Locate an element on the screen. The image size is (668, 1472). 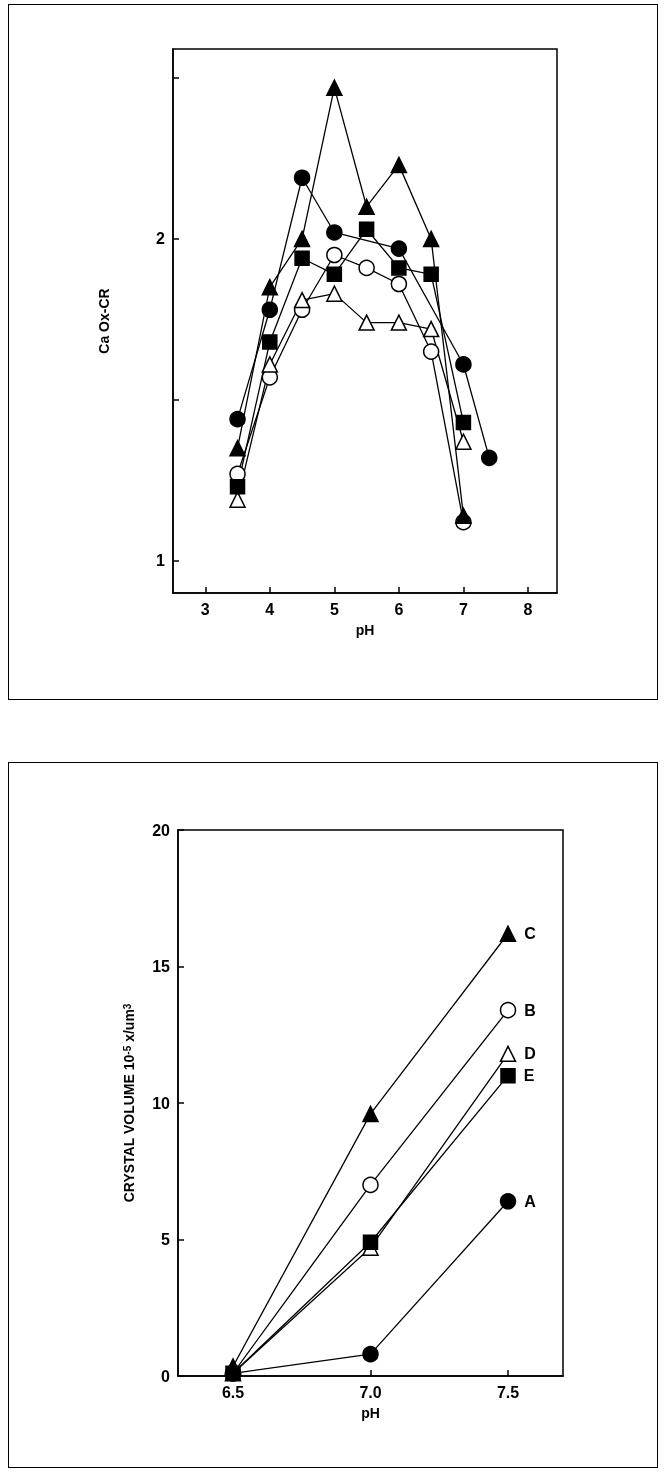
y-tick-label: 15 is located at coordinates (161, 966).